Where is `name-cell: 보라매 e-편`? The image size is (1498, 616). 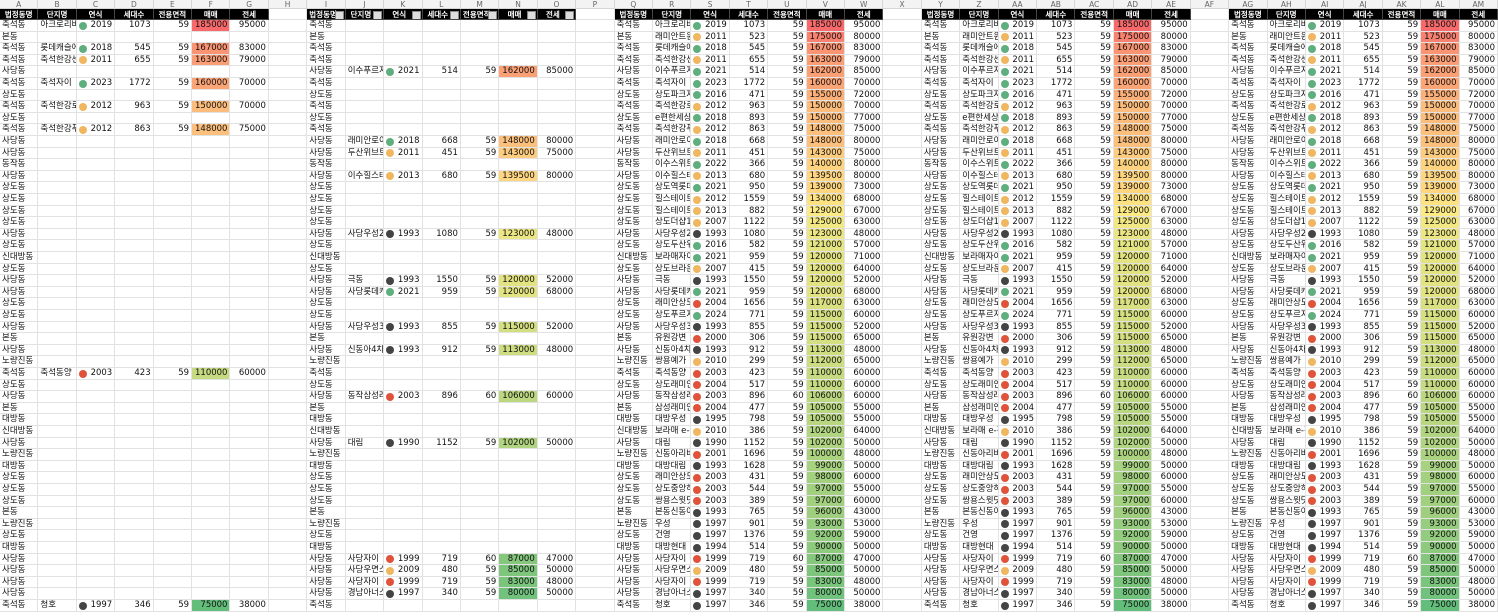
name-cell: 보라매 e-편 is located at coordinates (979, 432).